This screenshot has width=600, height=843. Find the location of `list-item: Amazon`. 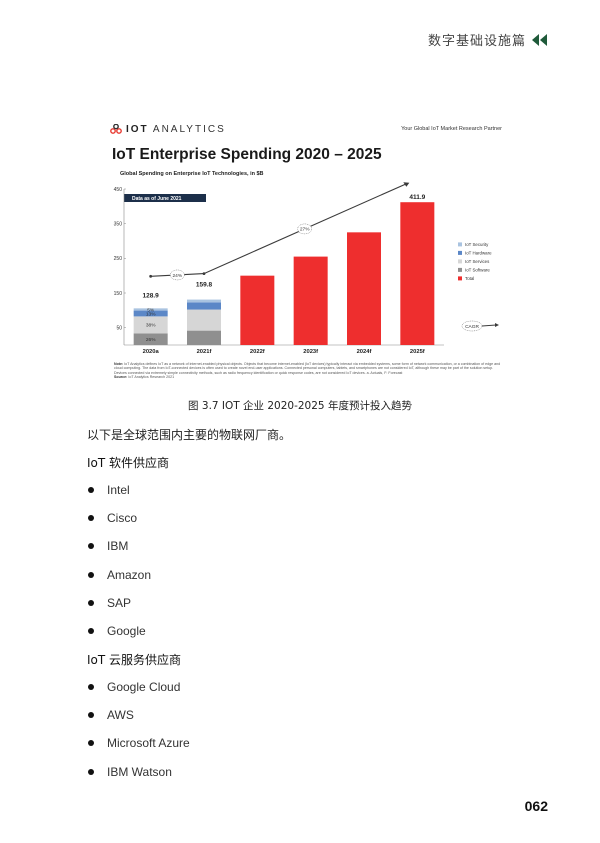

list-item: Amazon is located at coordinates (119, 575).